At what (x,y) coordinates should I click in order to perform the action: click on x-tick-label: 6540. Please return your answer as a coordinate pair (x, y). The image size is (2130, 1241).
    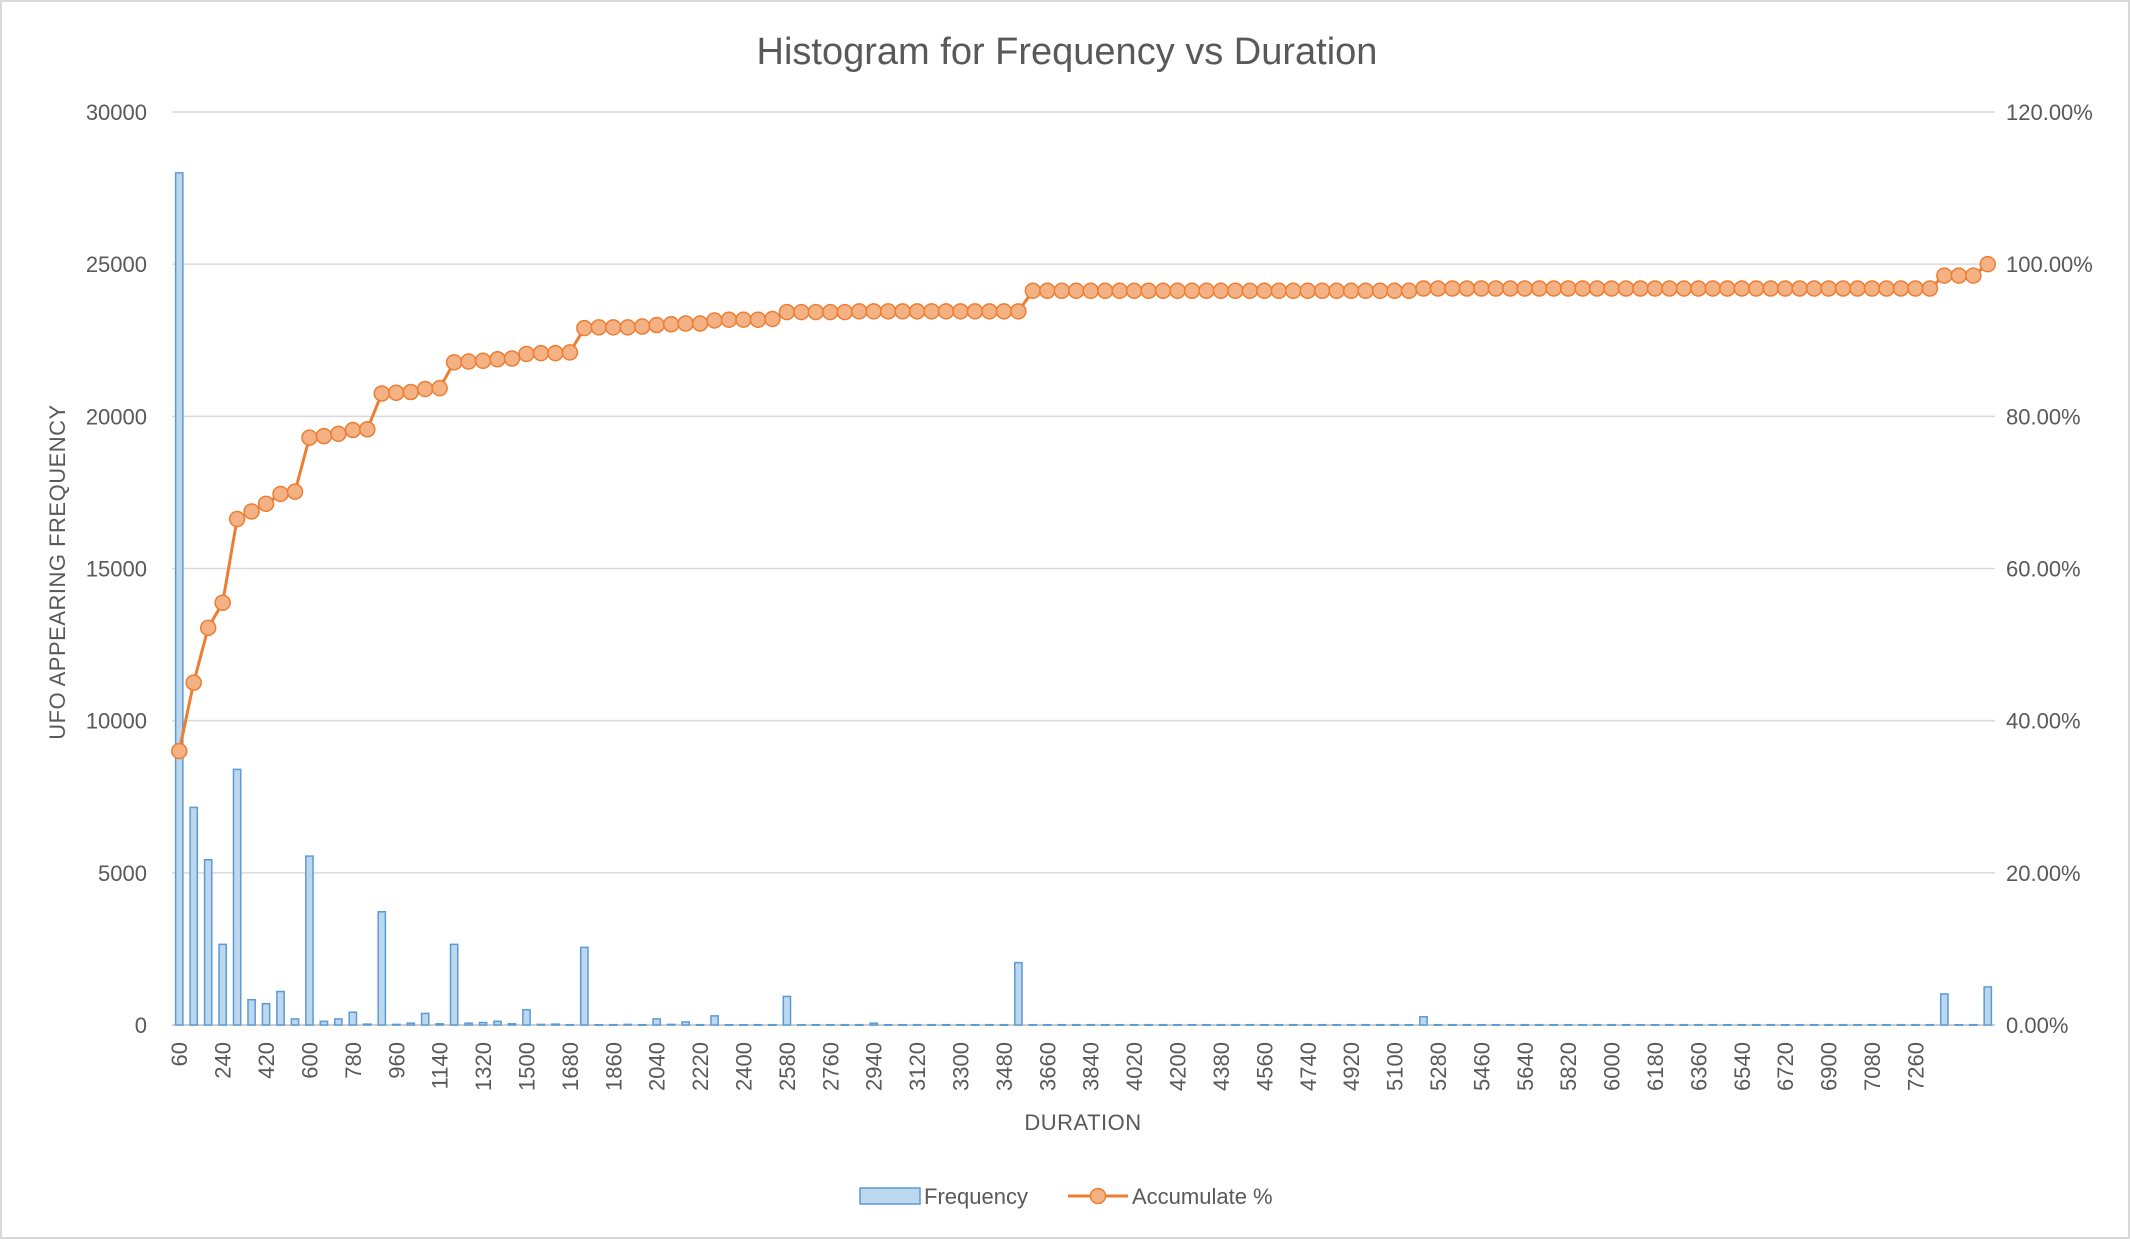
    Looking at the image, I should click on (1742, 1066).